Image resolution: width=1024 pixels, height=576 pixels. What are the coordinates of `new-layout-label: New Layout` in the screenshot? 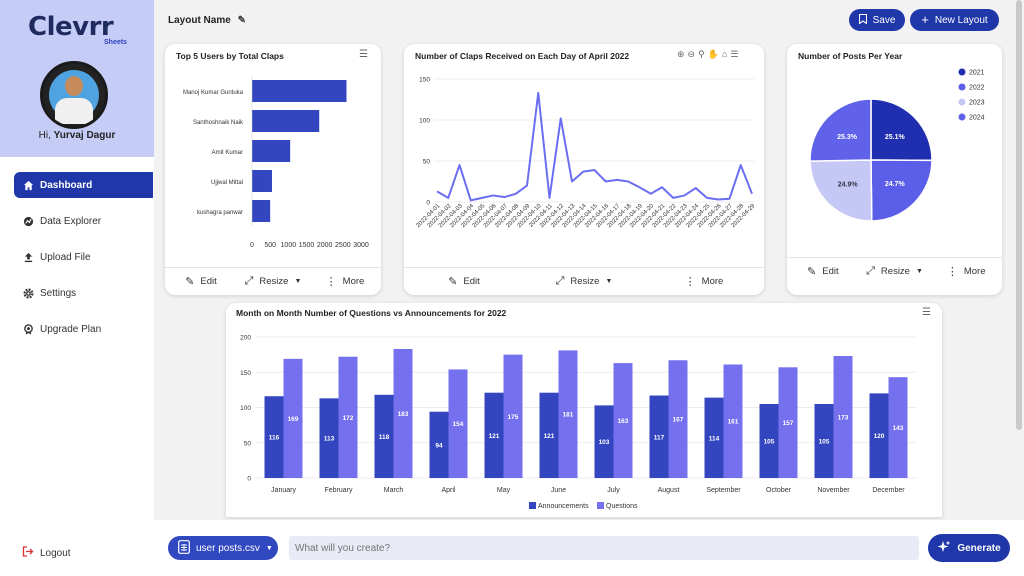 It's located at (961, 20).